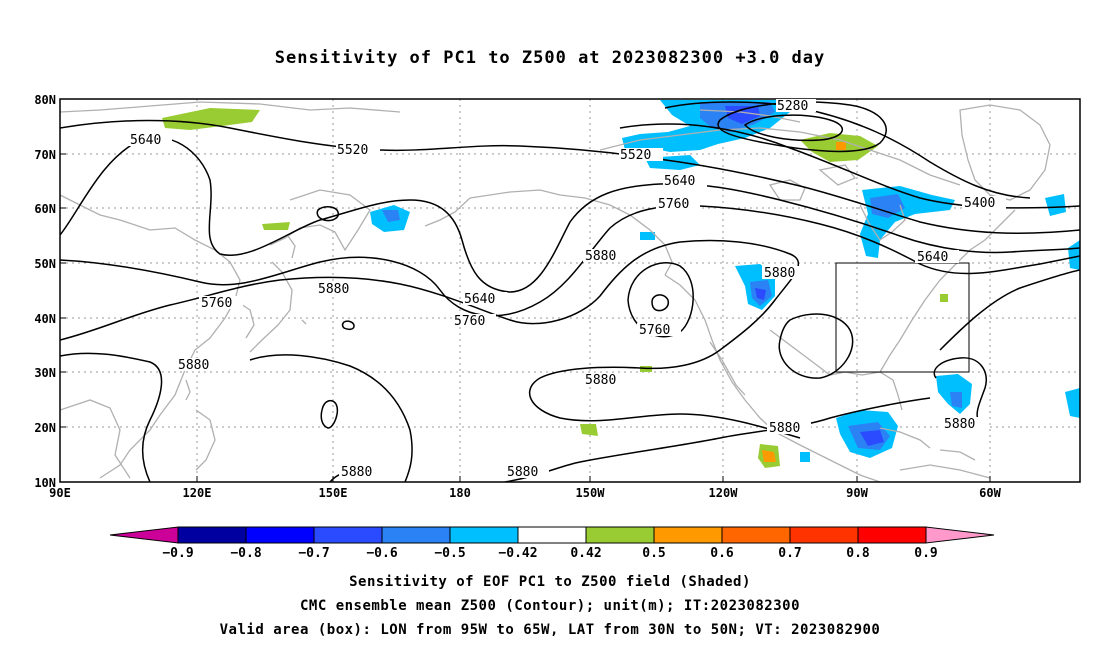  I want to click on lon-label-150w: 150W, so click(591, 493).